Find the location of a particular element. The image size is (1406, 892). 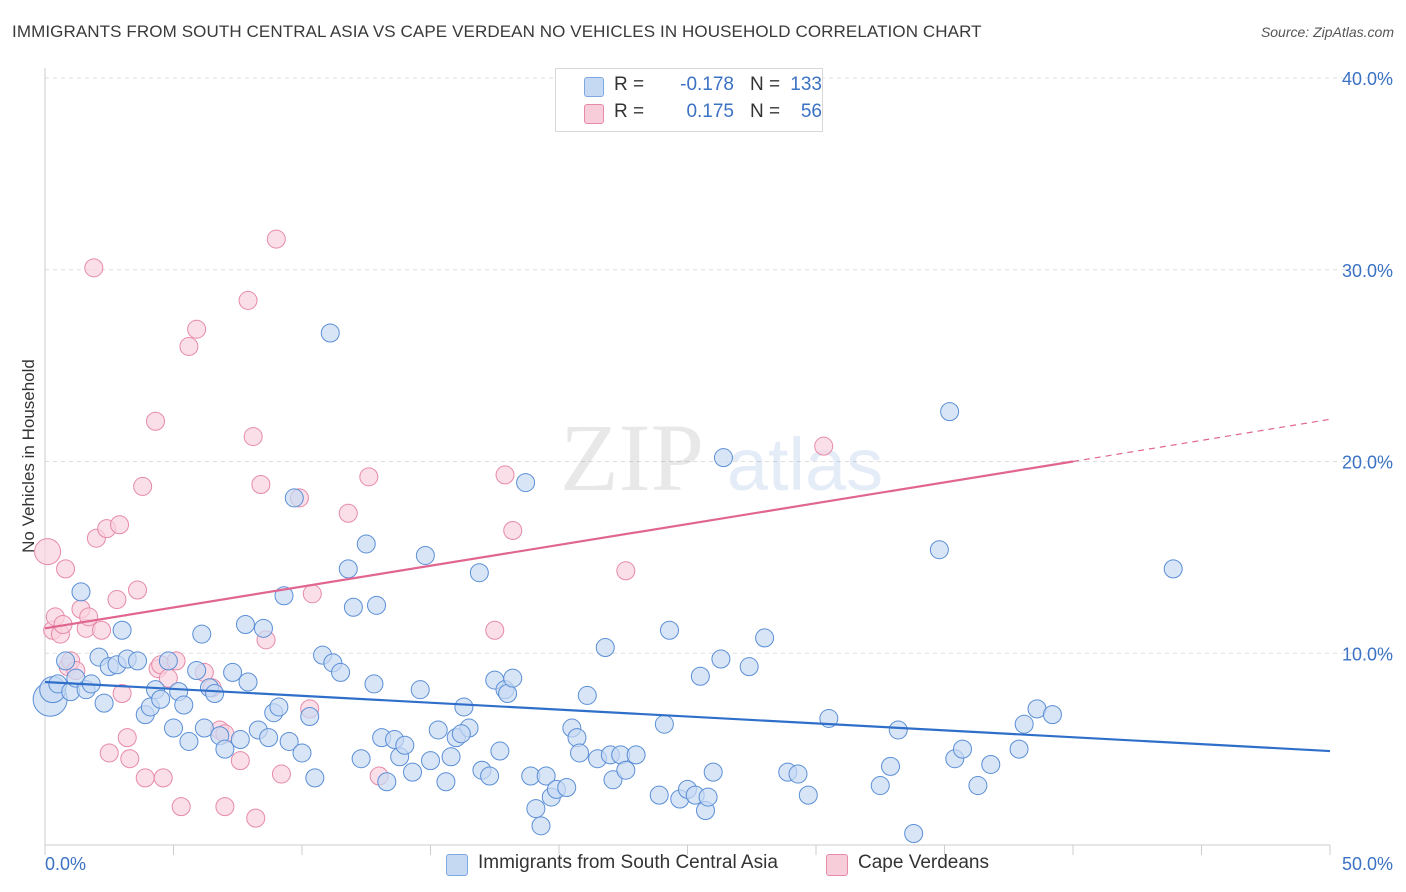

watermark: ZIP atlas is located at coordinates (721, 457).